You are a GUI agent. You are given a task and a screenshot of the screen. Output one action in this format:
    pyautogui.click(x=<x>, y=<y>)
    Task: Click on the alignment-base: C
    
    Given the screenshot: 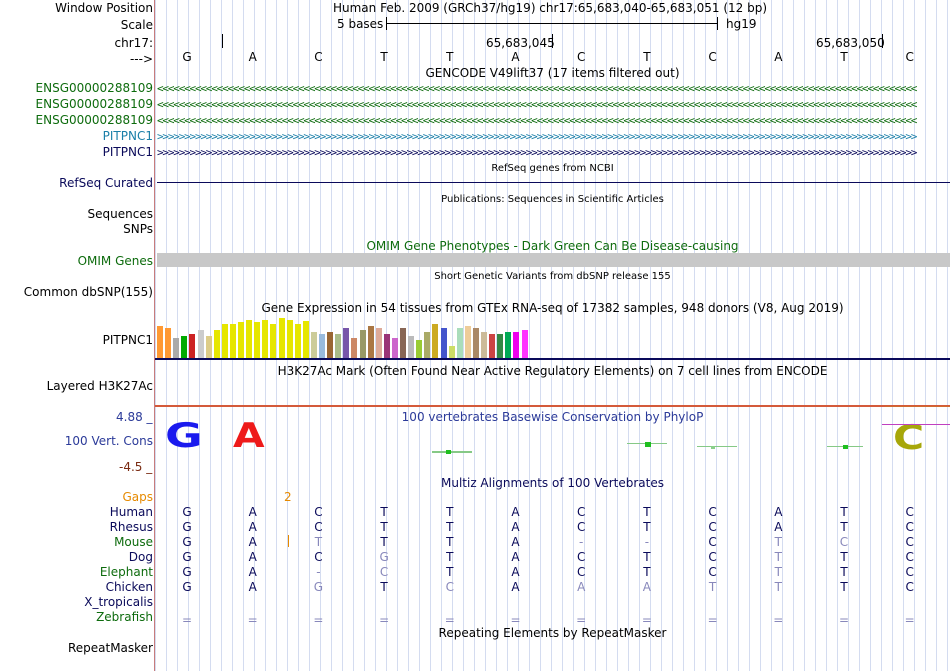 What is the action you would take?
    pyautogui.click(x=712, y=557)
    